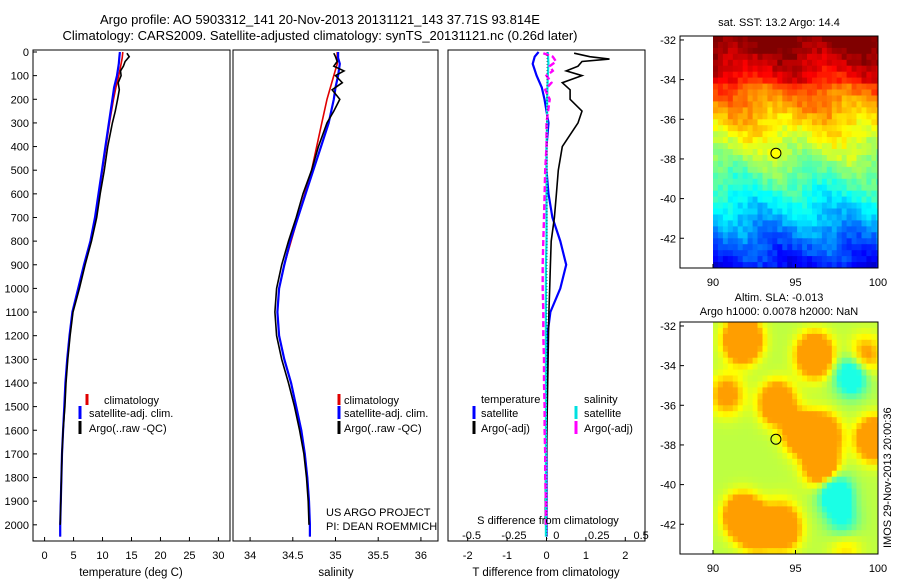 The height and width of the screenshot is (580, 900). Describe the element at coordinates (20, 100) in the screenshot. I see `depth-tick-label: 200` at that location.